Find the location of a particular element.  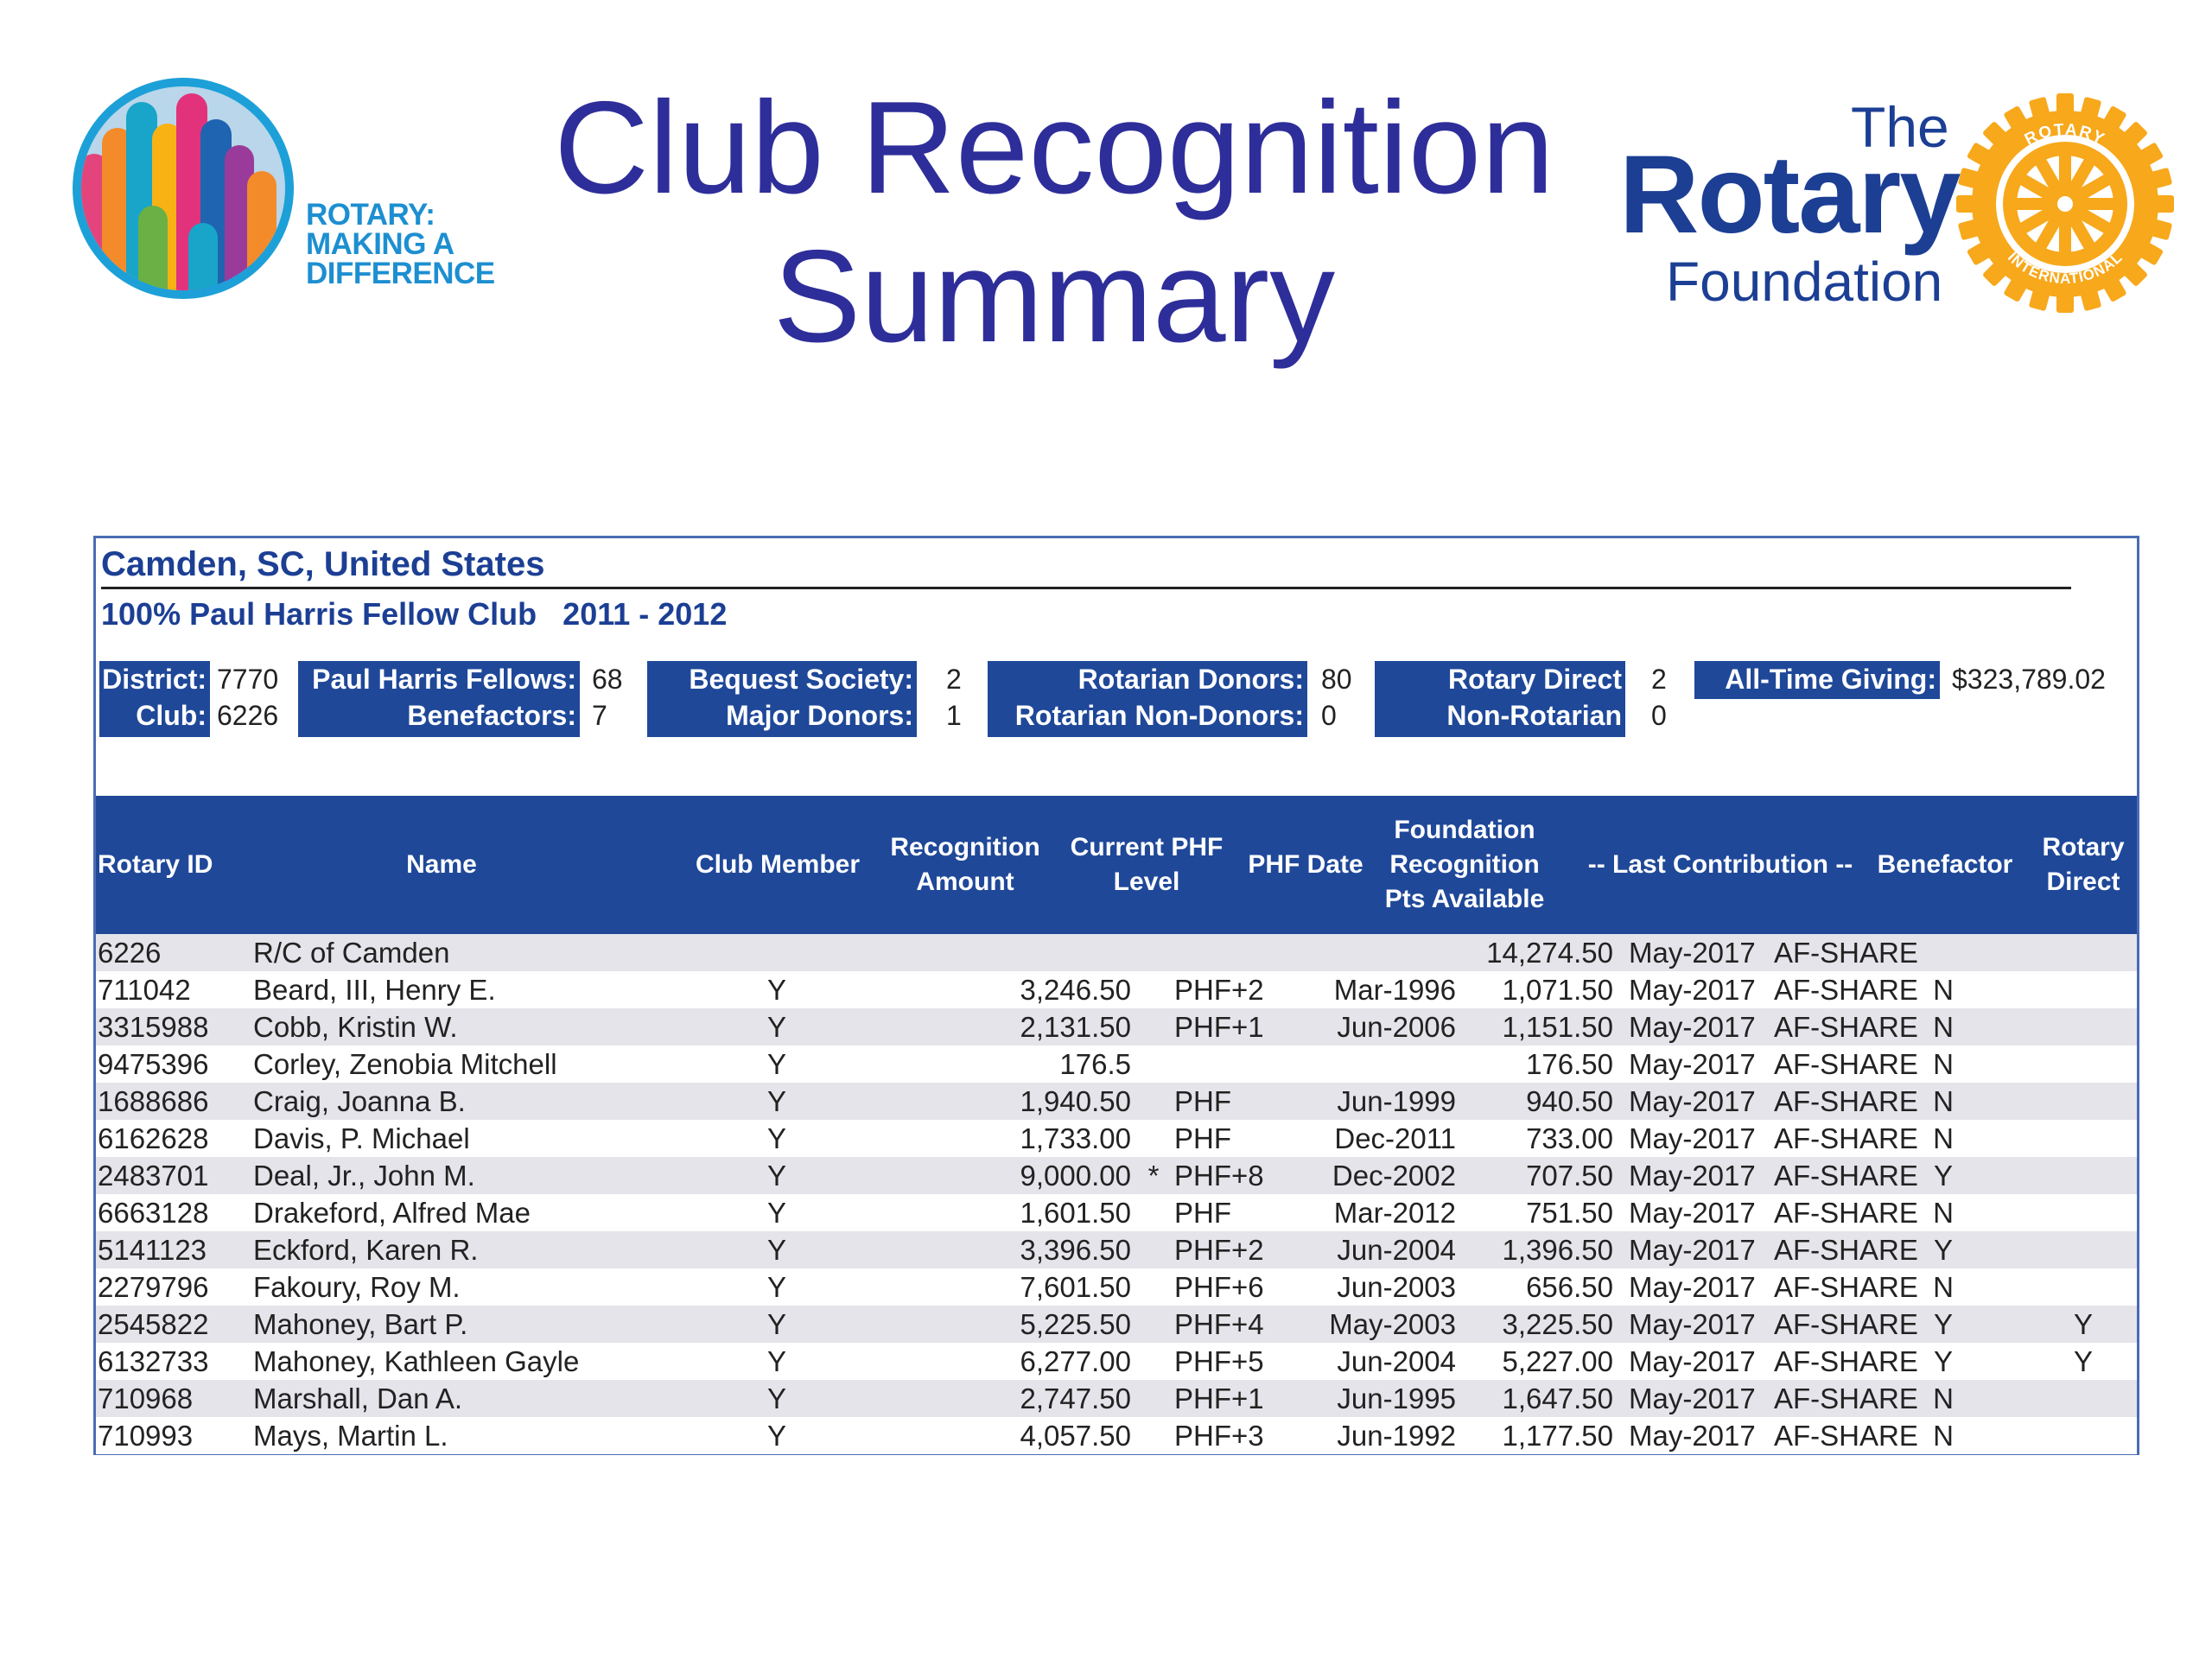

logo-tagline-line1: ROTARY: is located at coordinates (370, 215).